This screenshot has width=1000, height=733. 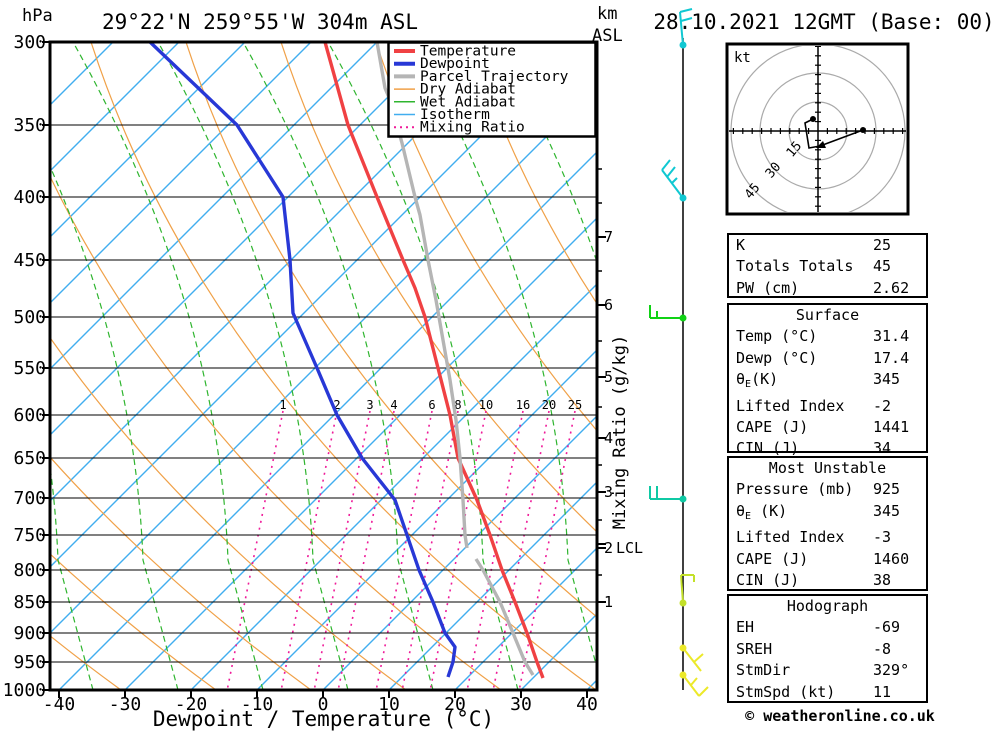 I want to click on lcl-label: LCL, so click(x=629, y=548).